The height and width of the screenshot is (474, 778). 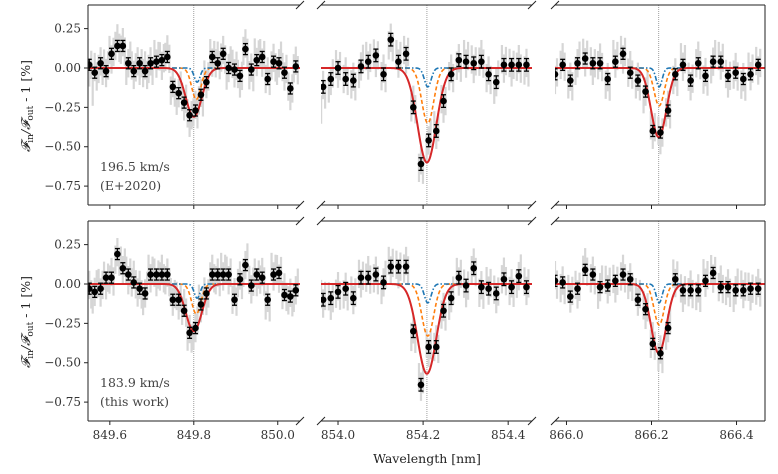 What do you see at coordinates (736, 435) in the screenshot?
I see `x-tick-label: 866.4` at bounding box center [736, 435].